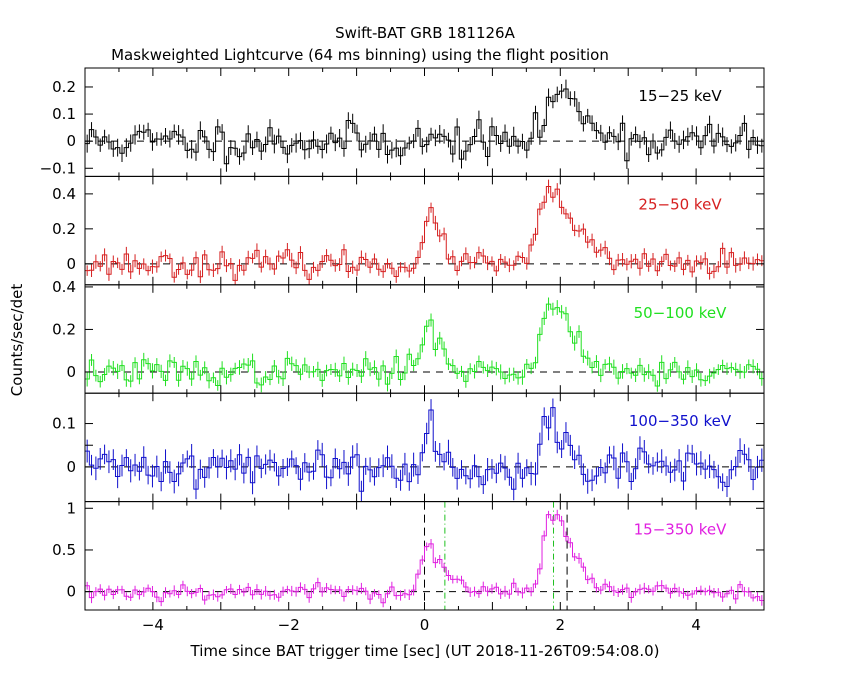 Image resolution: width=850 pixels, height=680 pixels. Describe the element at coordinates (680, 313) in the screenshot. I see `energy-band-label: 50−100 keV` at that location.